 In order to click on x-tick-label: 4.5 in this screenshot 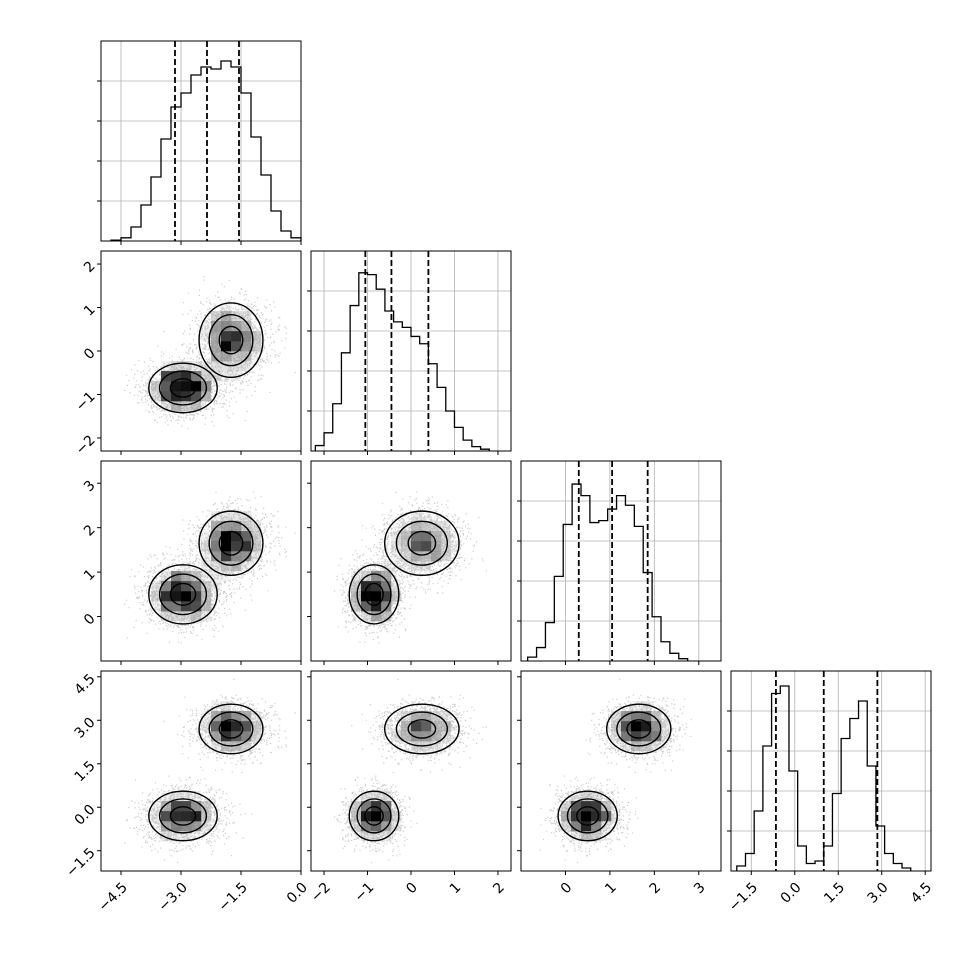, I will do `click(921, 893)`.